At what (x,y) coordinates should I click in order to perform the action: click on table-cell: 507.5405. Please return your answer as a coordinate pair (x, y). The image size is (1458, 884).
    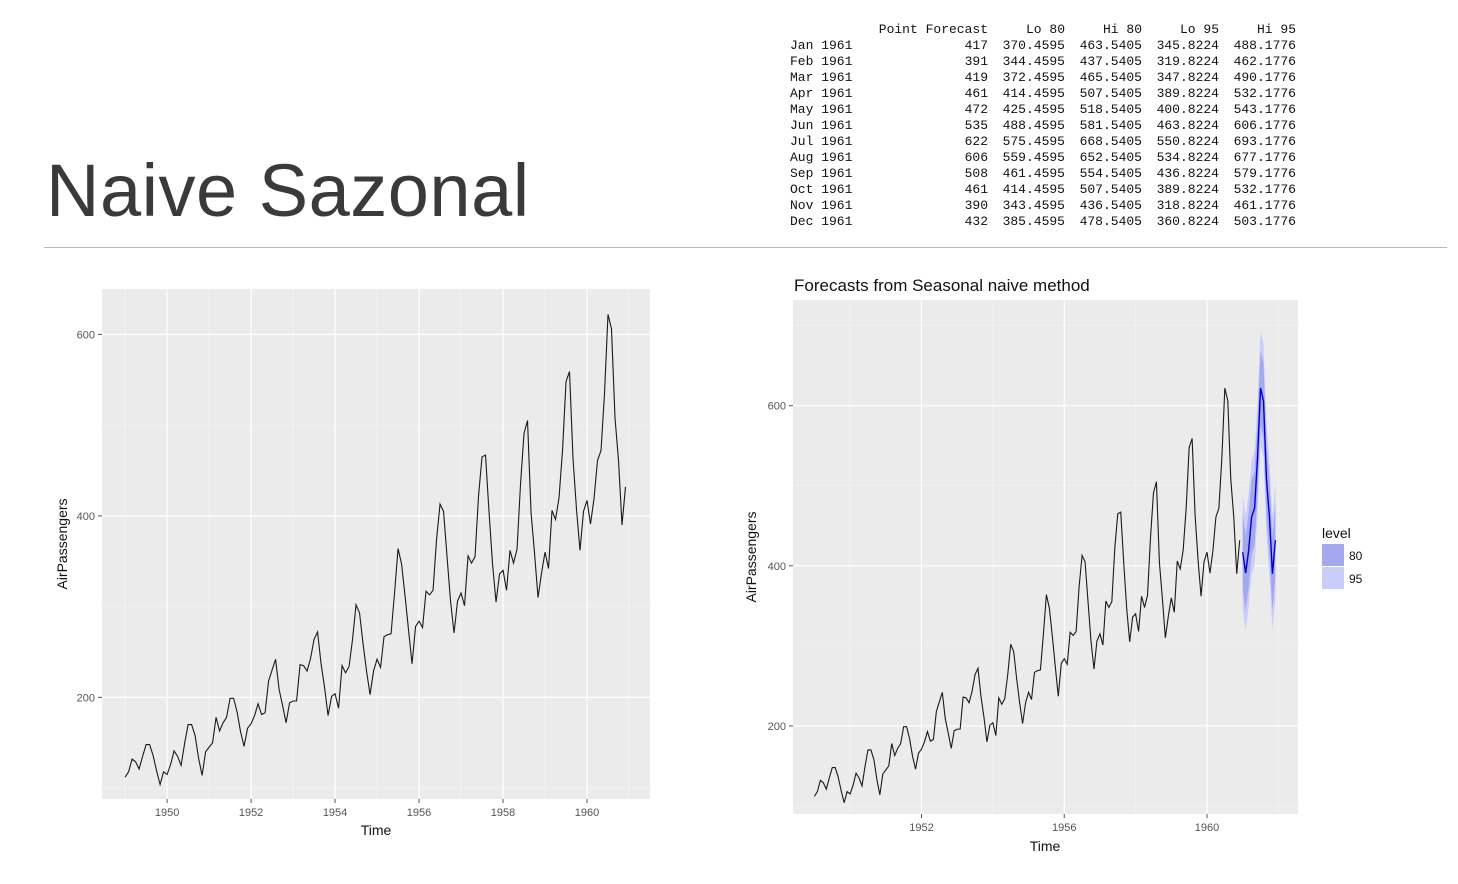
    Looking at the image, I should click on (1110, 93).